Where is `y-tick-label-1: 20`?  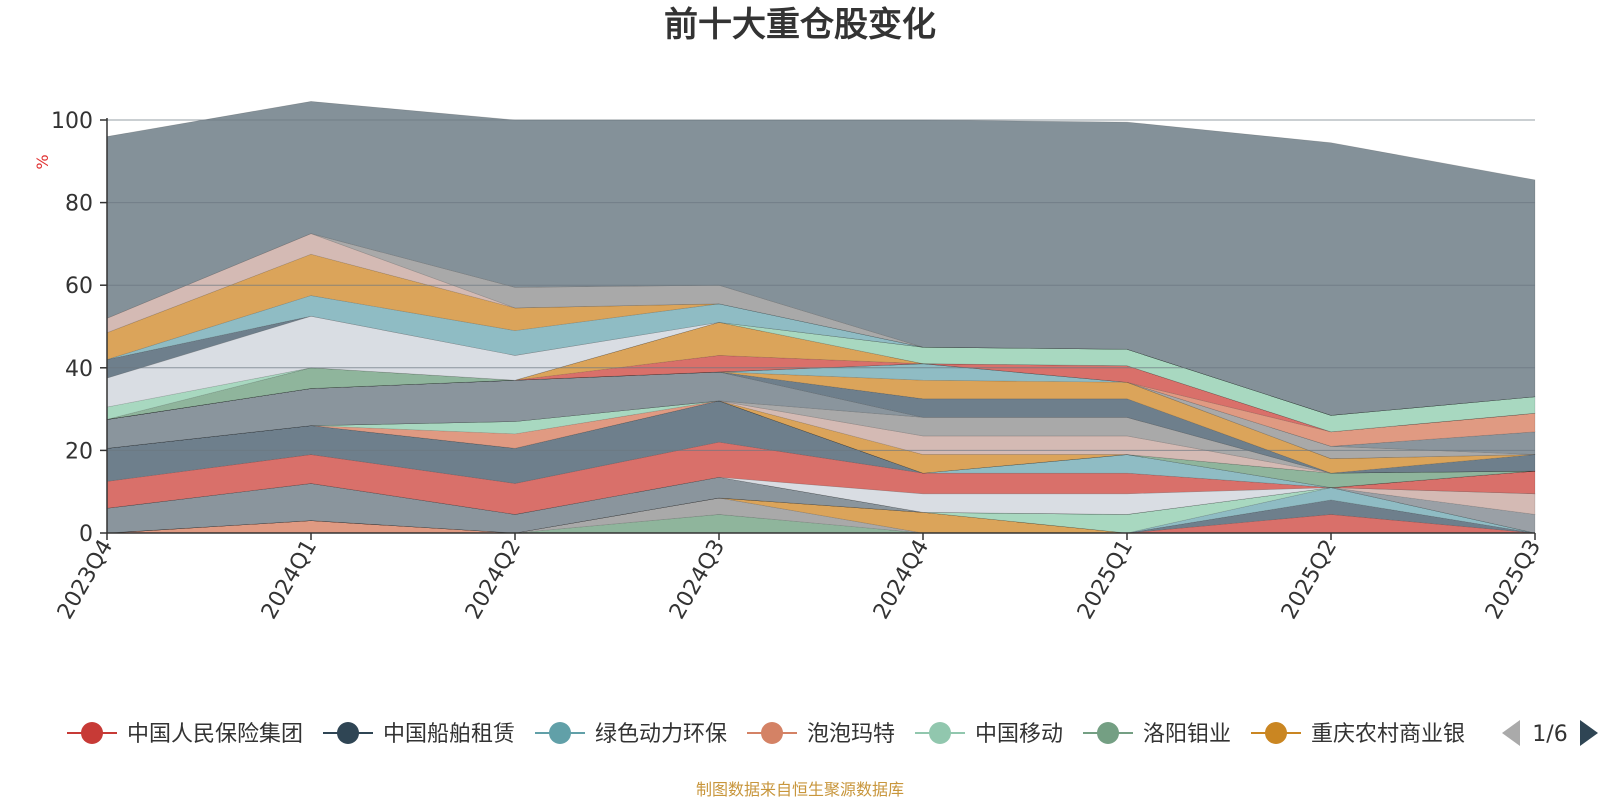
y-tick-label-1: 20 is located at coordinates (79, 451).